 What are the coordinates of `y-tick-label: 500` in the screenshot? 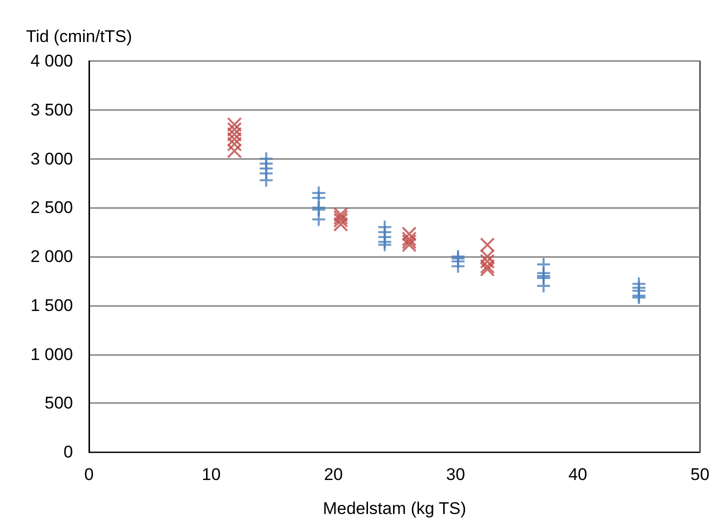 It's located at (58, 403).